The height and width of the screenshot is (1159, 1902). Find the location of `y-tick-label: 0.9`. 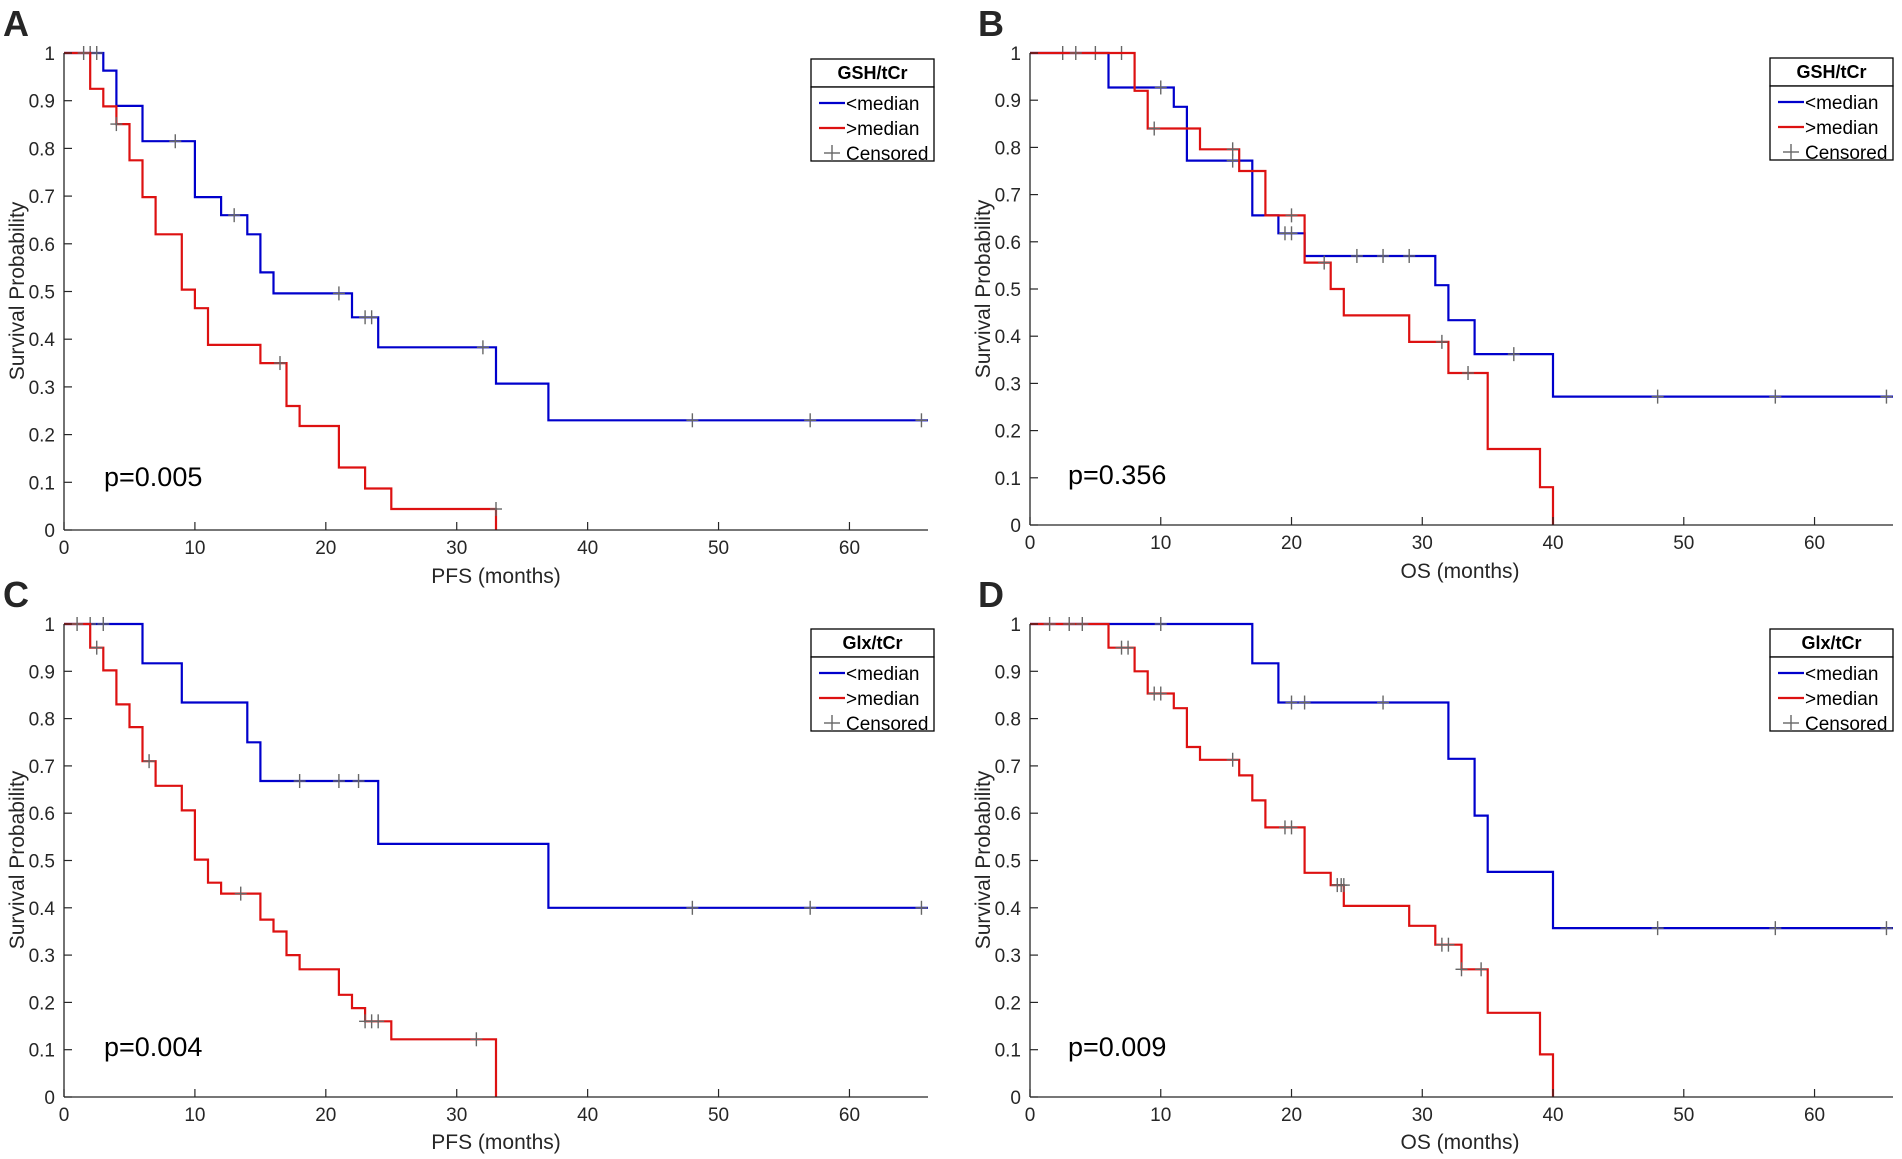

y-tick-label: 0.9 is located at coordinates (42, 672).